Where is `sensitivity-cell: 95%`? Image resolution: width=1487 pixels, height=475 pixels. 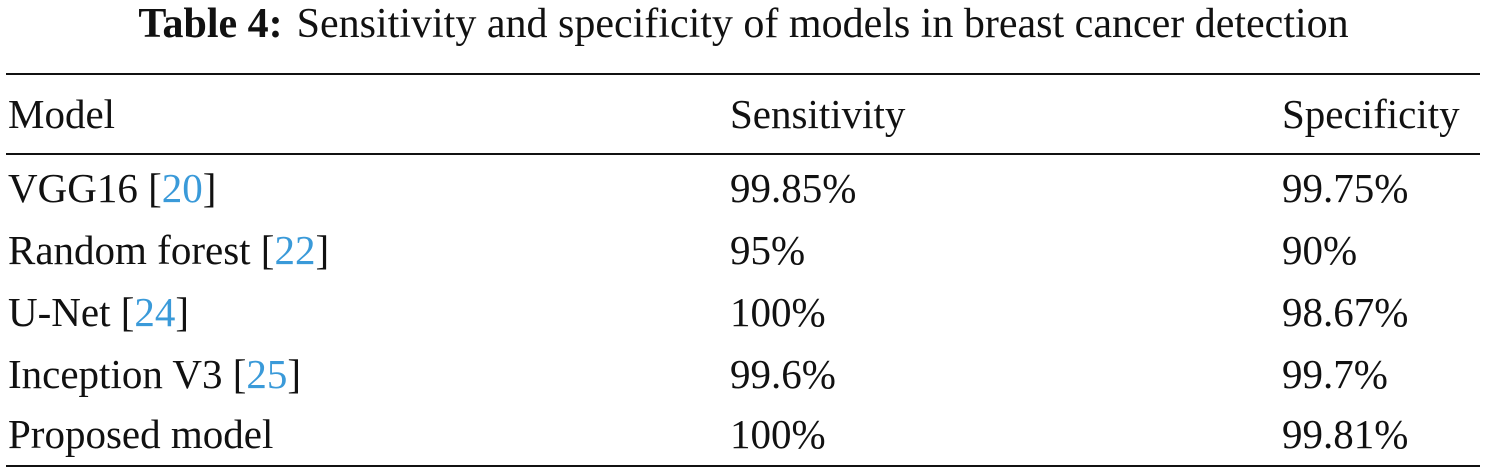
sensitivity-cell: 95% is located at coordinates (768, 250).